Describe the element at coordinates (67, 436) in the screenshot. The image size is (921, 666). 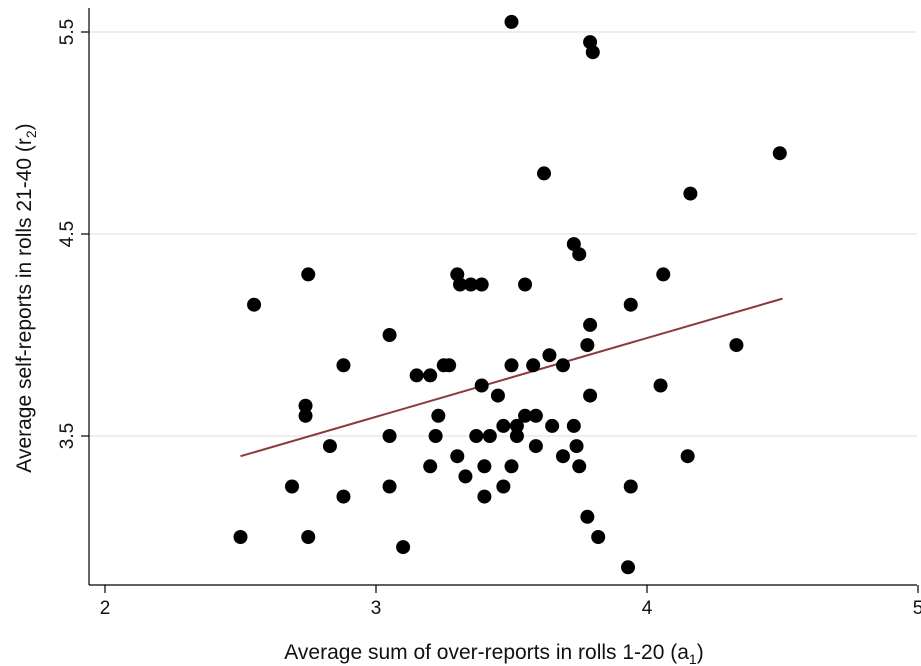
I see `y-tick-label-0: 3.5` at that location.